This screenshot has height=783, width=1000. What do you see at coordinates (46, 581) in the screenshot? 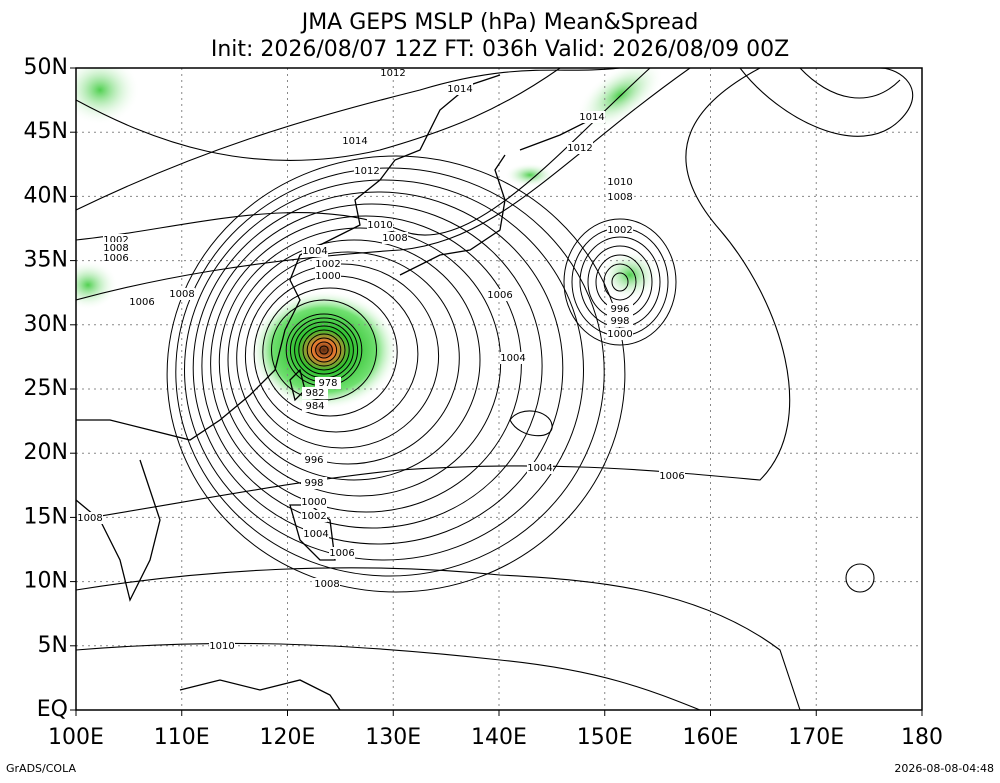
I see `lat-tick-label: 10N` at bounding box center [46, 581].